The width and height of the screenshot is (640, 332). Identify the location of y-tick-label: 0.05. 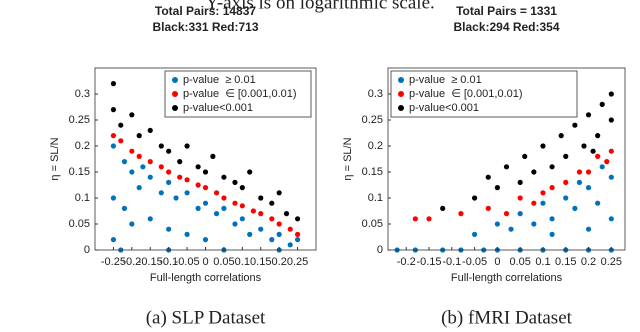
(372, 224).